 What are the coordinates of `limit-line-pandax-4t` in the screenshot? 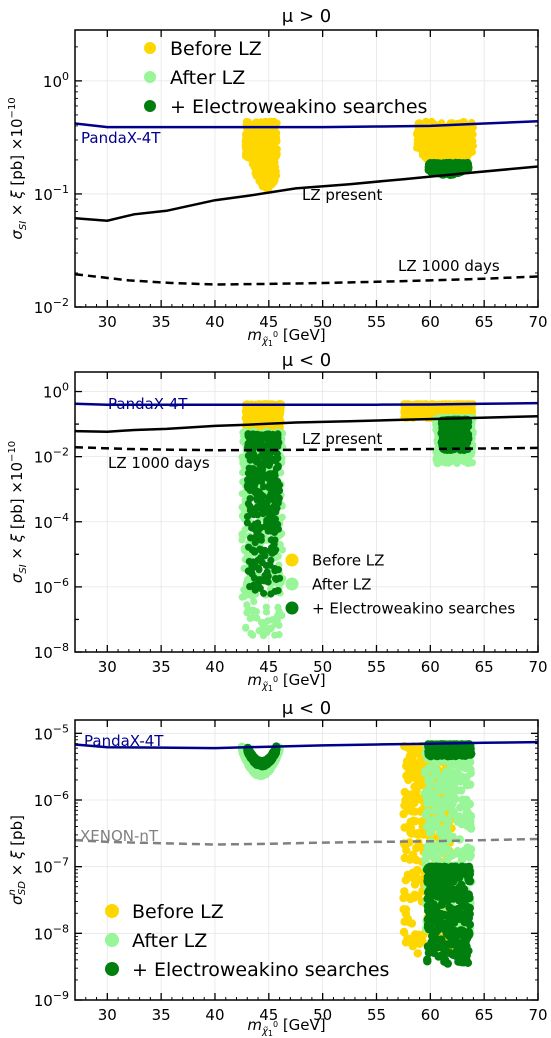 It's located at (306, 124).